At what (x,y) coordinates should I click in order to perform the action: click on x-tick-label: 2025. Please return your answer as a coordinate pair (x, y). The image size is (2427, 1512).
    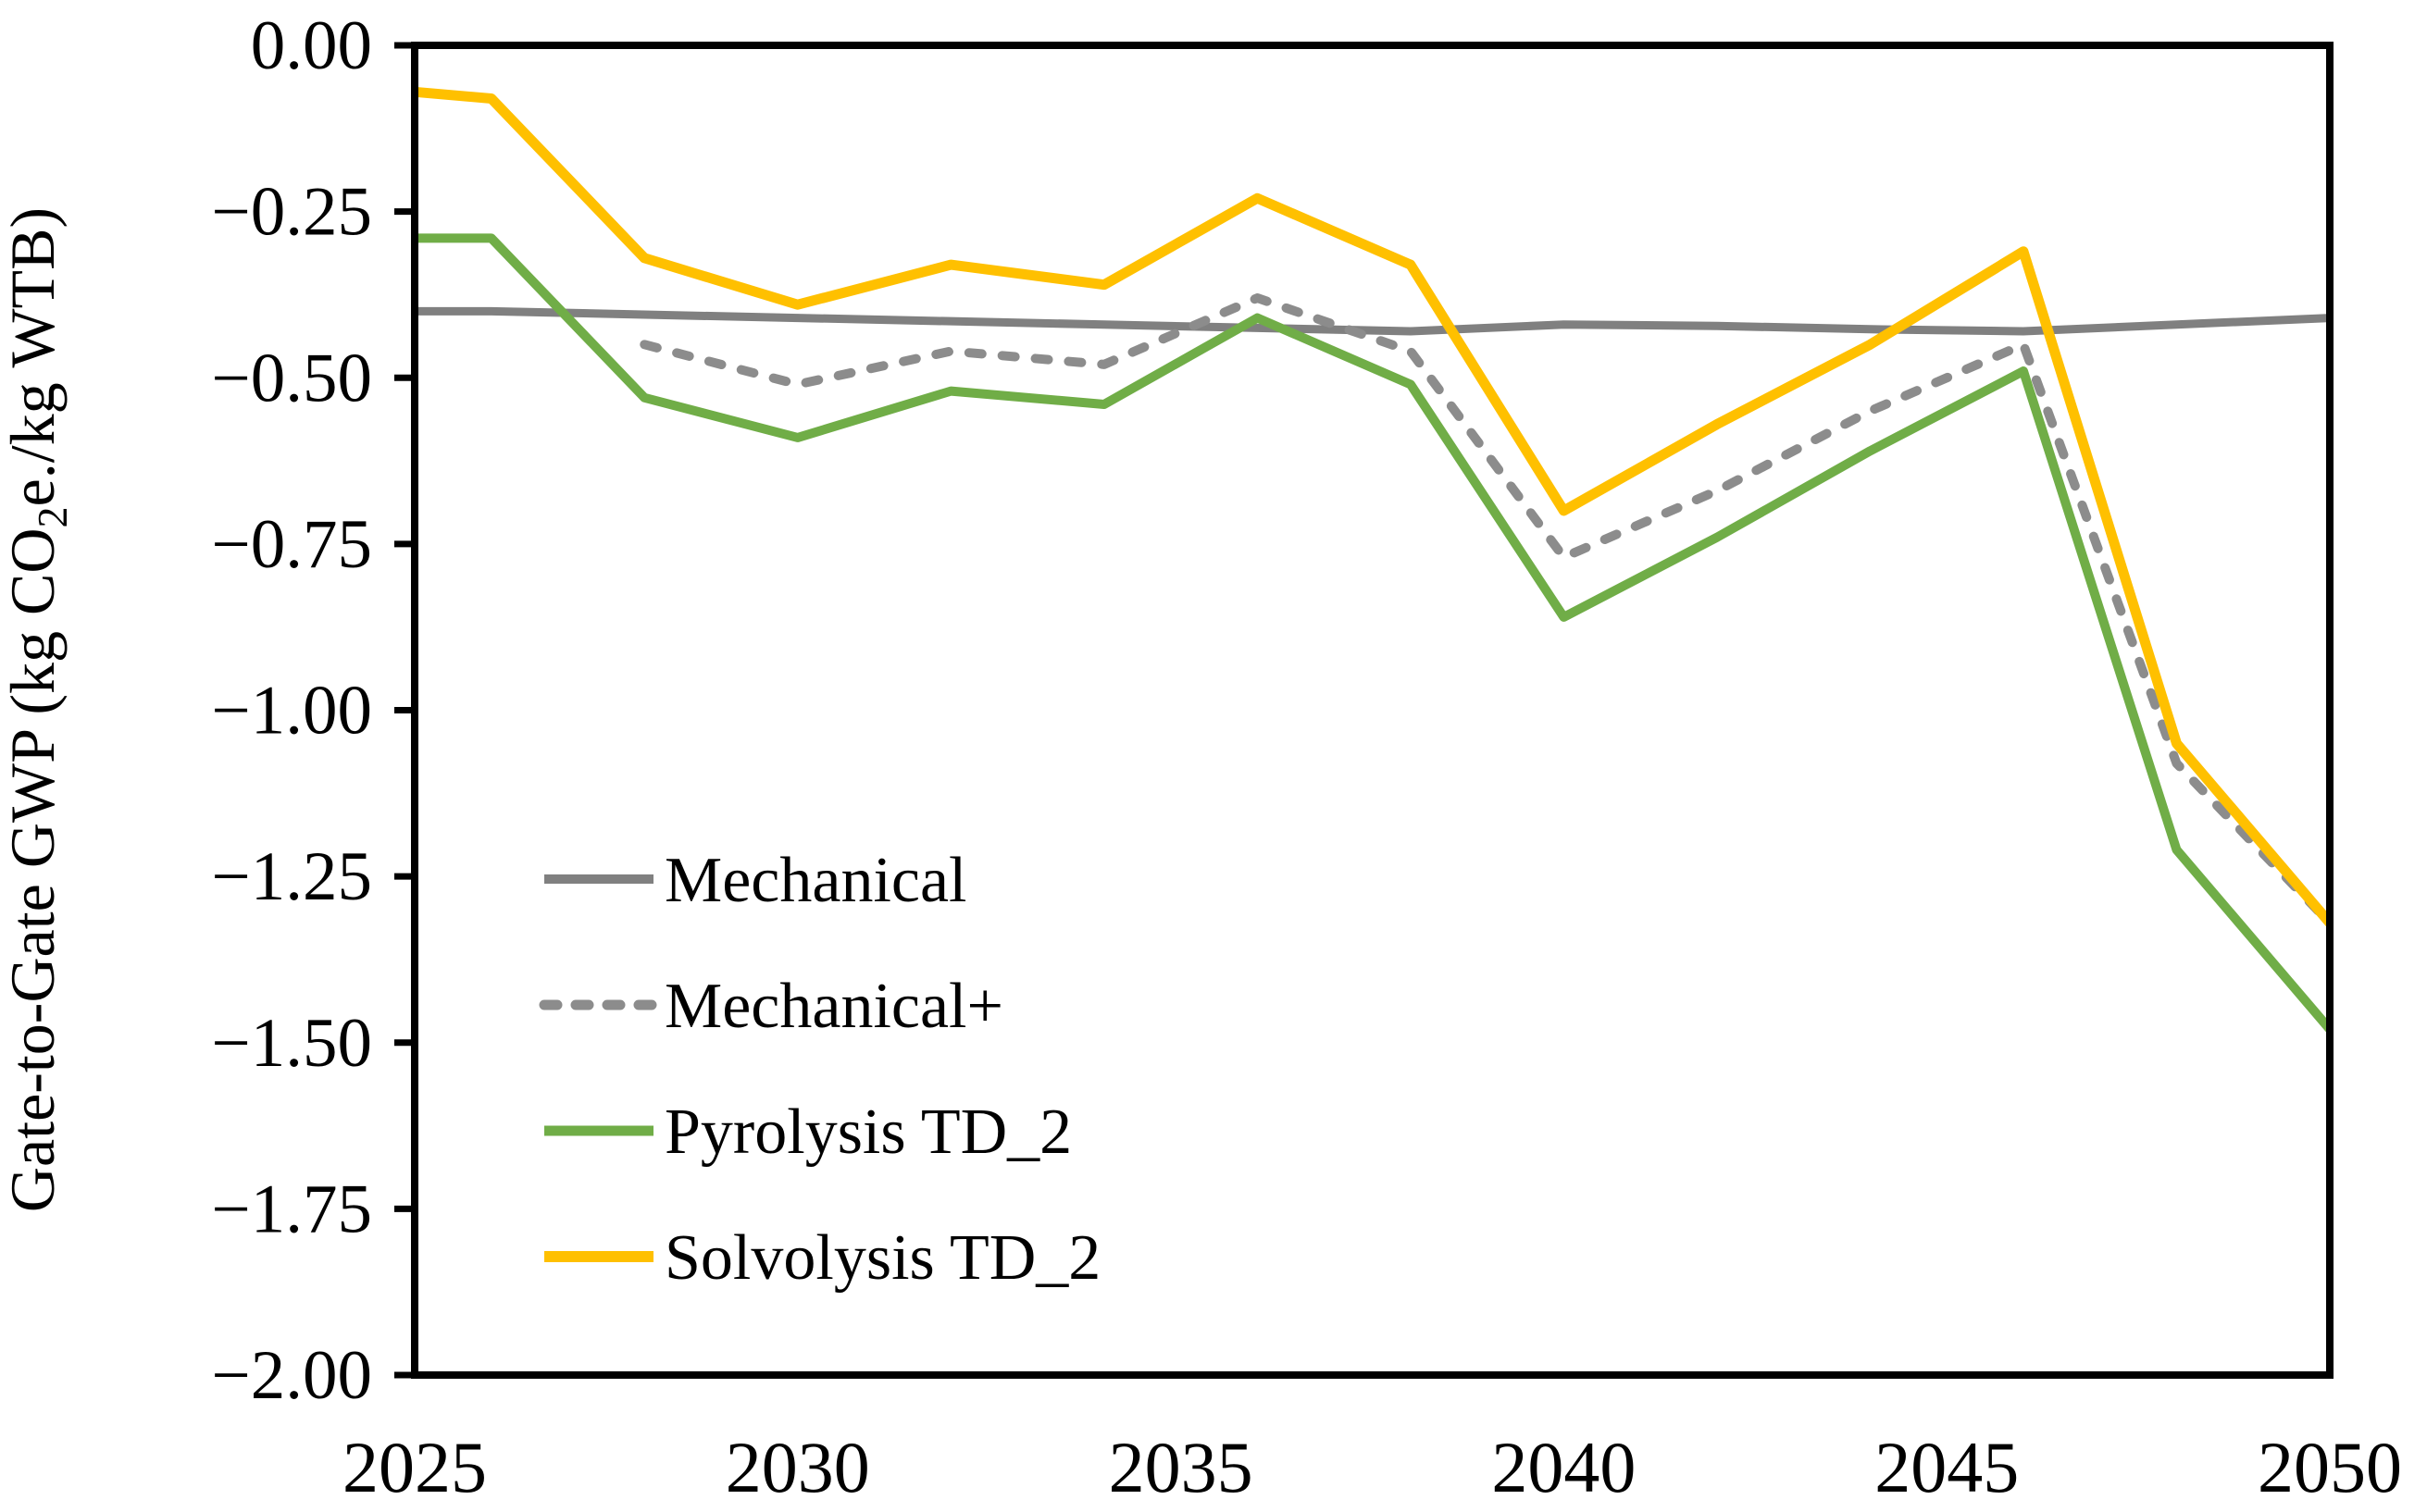
    Looking at the image, I should click on (414, 1467).